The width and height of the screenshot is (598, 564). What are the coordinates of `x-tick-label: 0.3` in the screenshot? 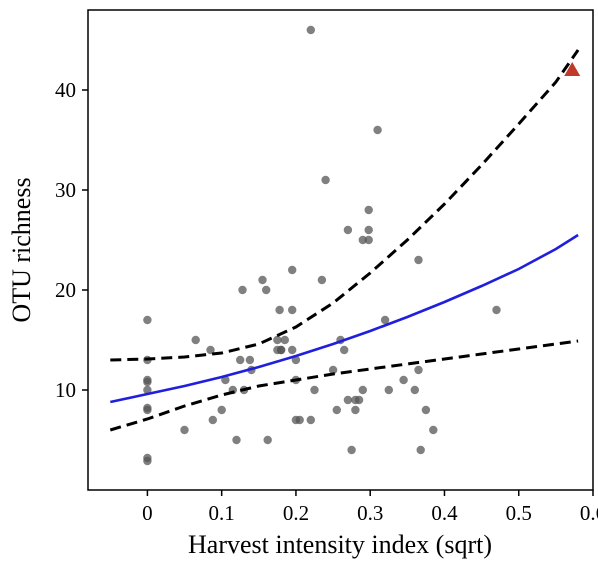 It's located at (370, 513).